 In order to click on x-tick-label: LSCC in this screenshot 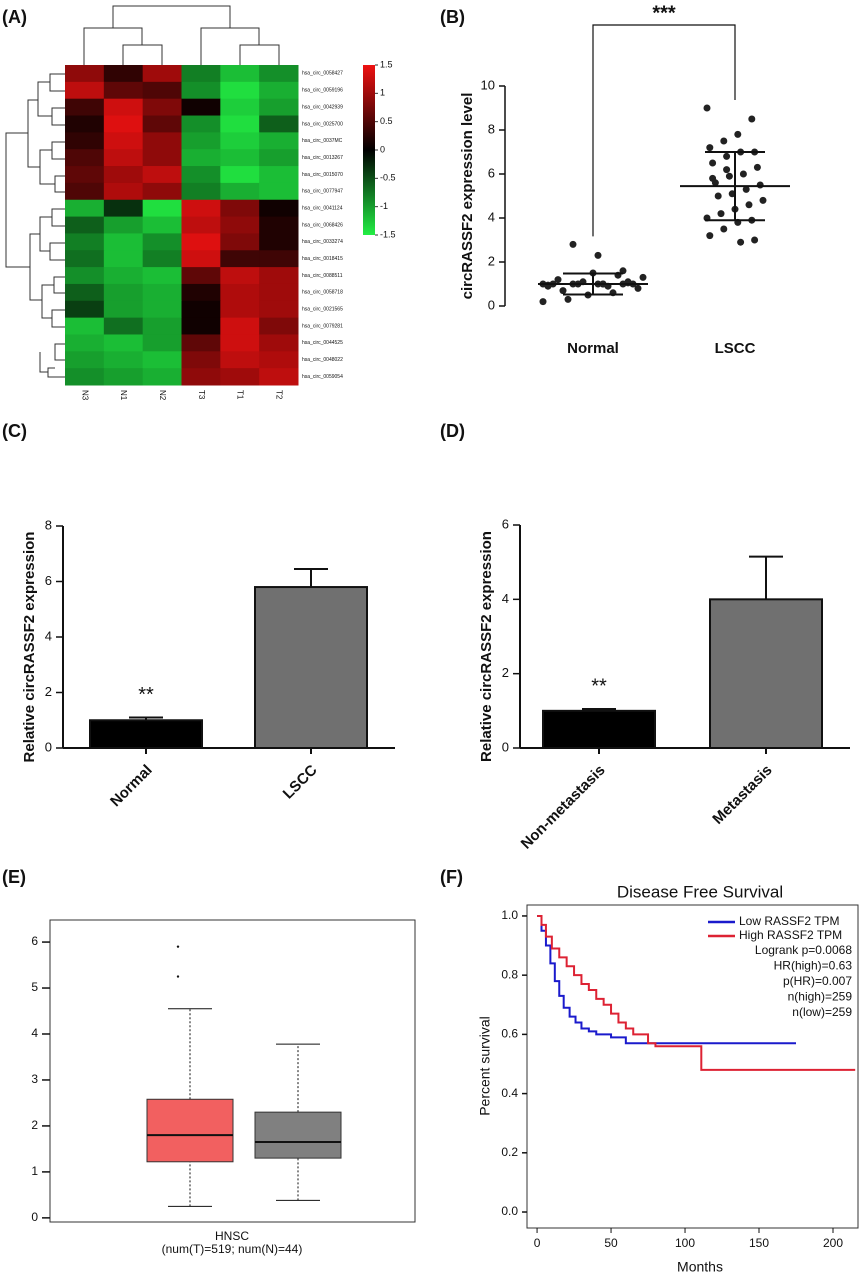, I will do `click(300, 782)`.